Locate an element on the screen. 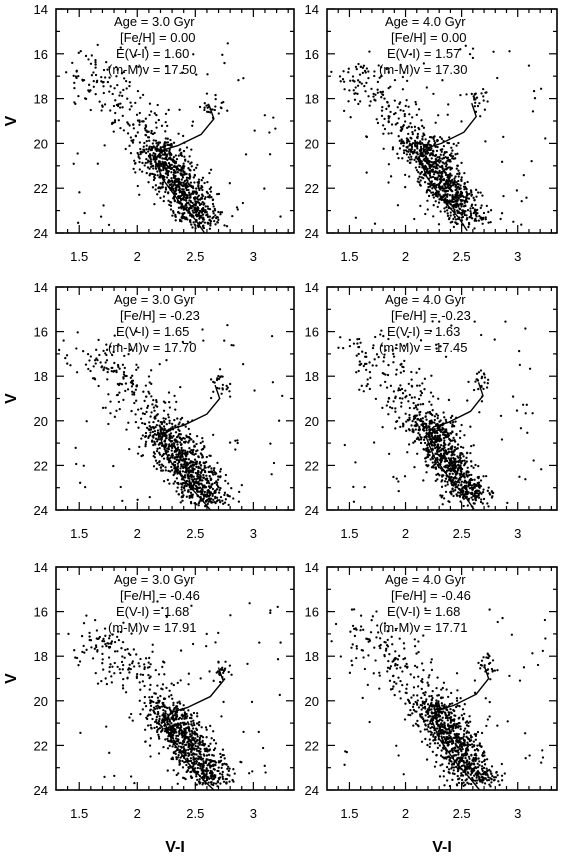 This screenshot has width=570, height=864. y-axis-title: V is located at coordinates (11, 120).